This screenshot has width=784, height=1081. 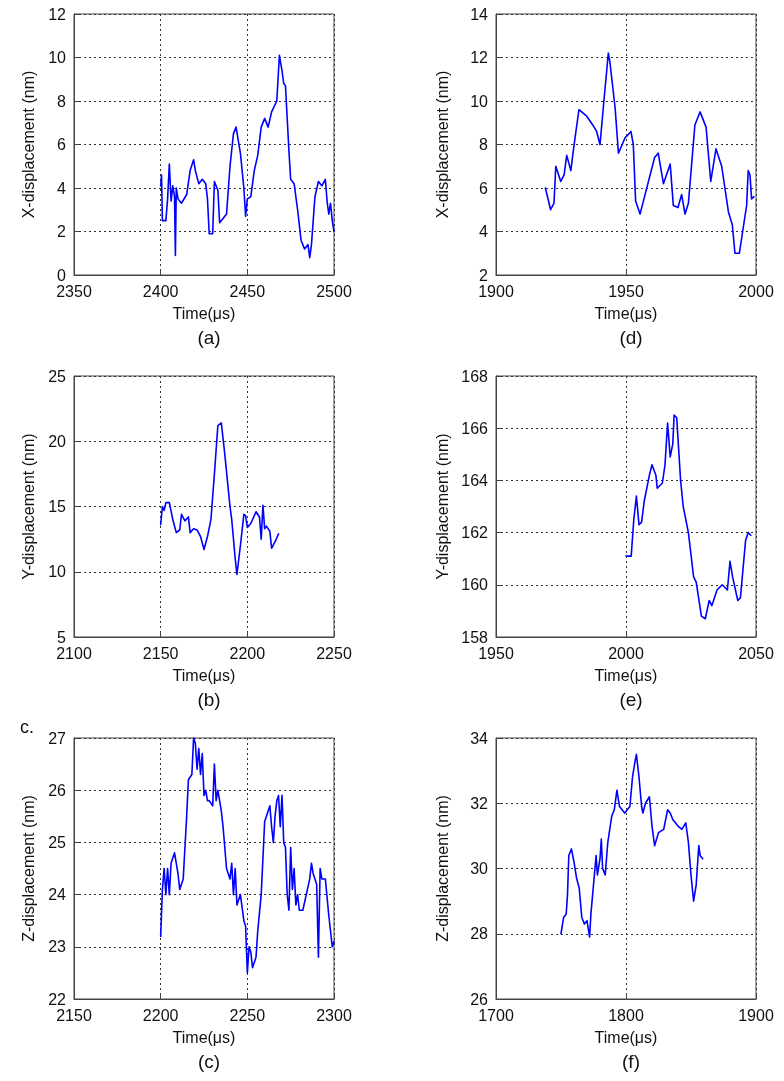 I want to click on y-tick-label: 23, so click(x=57, y=947).